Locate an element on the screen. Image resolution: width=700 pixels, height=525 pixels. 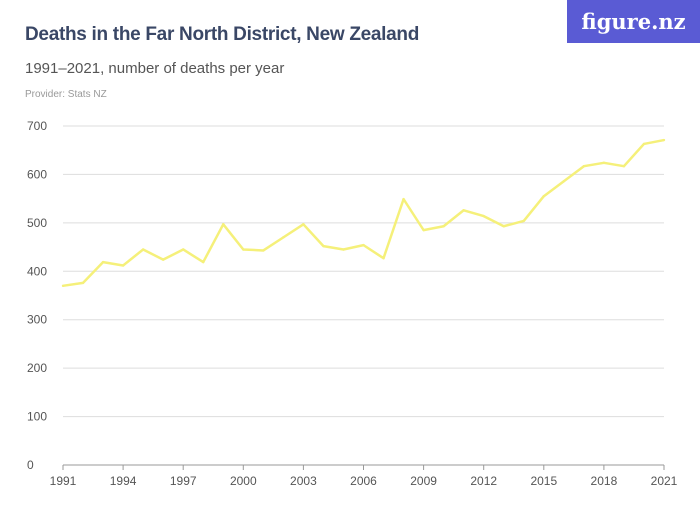
chart-subtitle: 1991–2021, number of deaths per year is located at coordinates (155, 68).